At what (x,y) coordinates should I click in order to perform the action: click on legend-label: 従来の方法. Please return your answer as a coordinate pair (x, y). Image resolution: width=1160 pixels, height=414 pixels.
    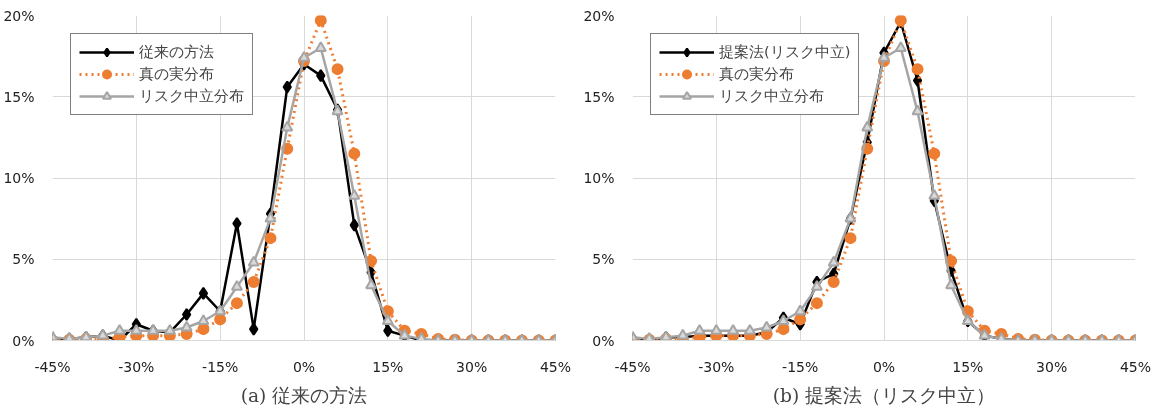
    Looking at the image, I should click on (176, 52).